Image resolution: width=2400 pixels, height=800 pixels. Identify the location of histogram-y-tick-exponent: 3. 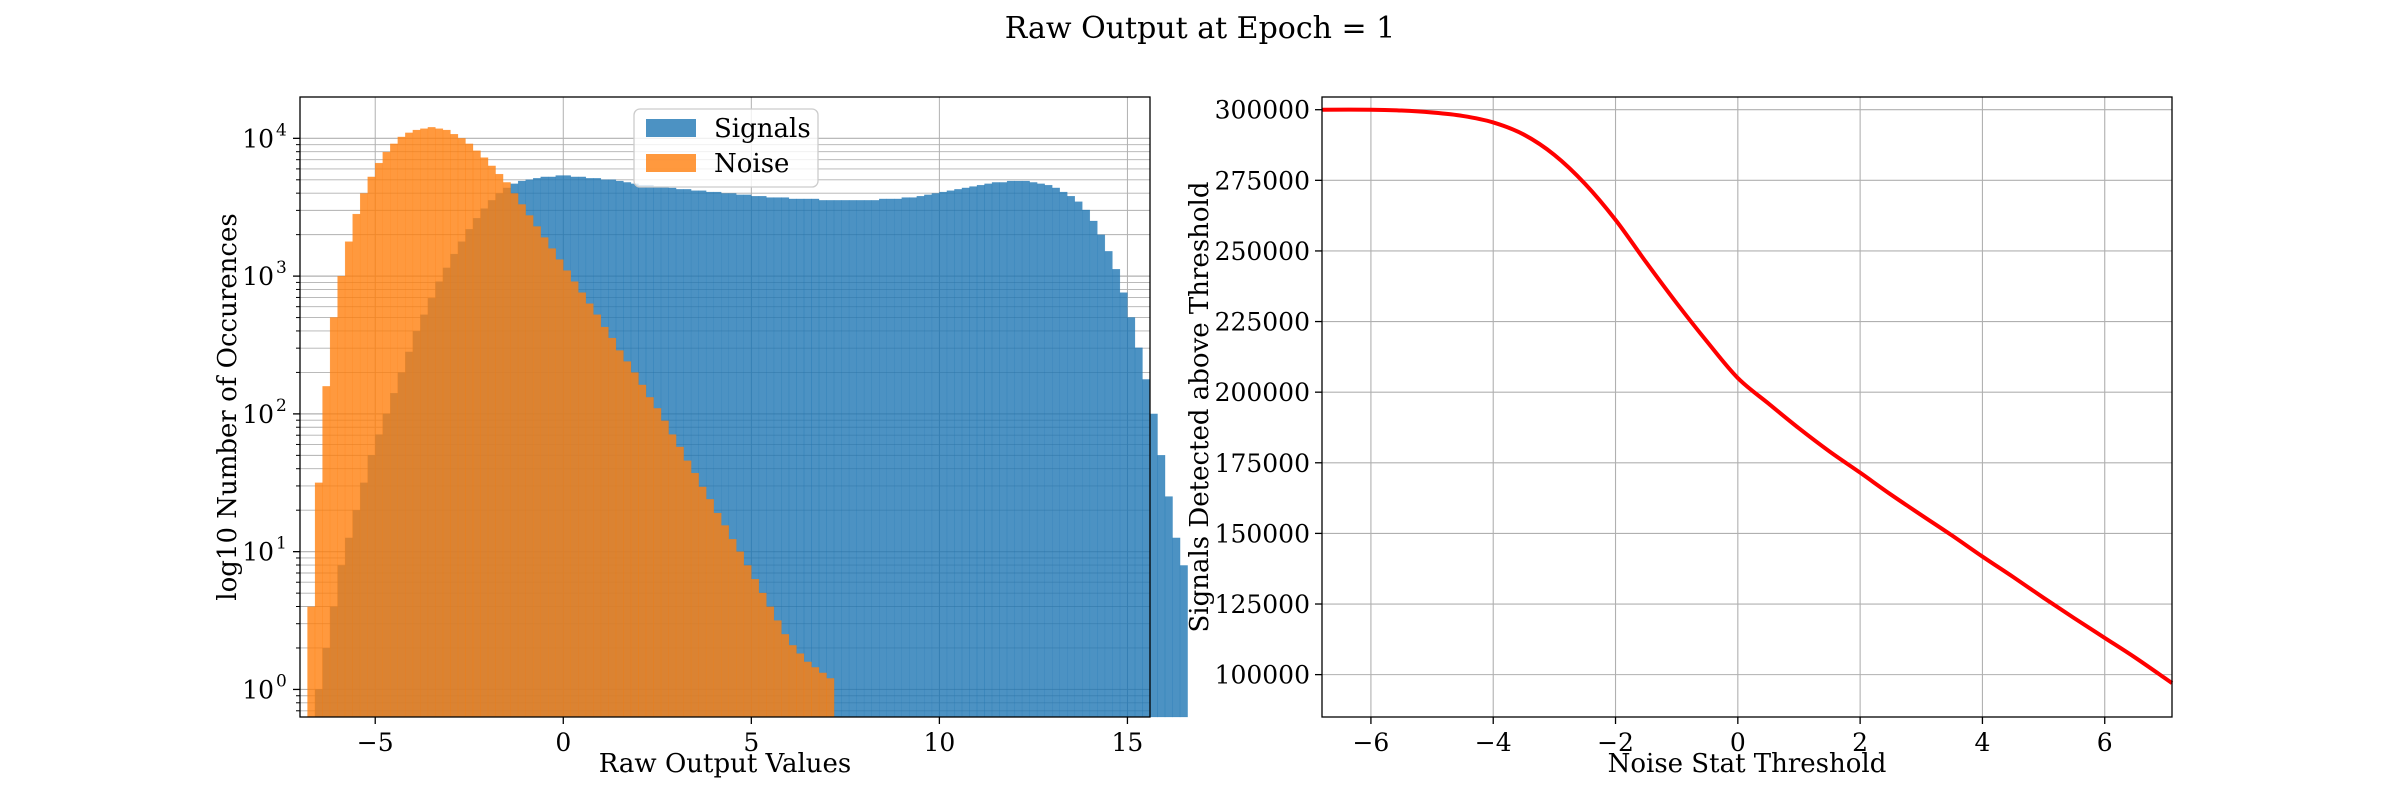
(281, 268).